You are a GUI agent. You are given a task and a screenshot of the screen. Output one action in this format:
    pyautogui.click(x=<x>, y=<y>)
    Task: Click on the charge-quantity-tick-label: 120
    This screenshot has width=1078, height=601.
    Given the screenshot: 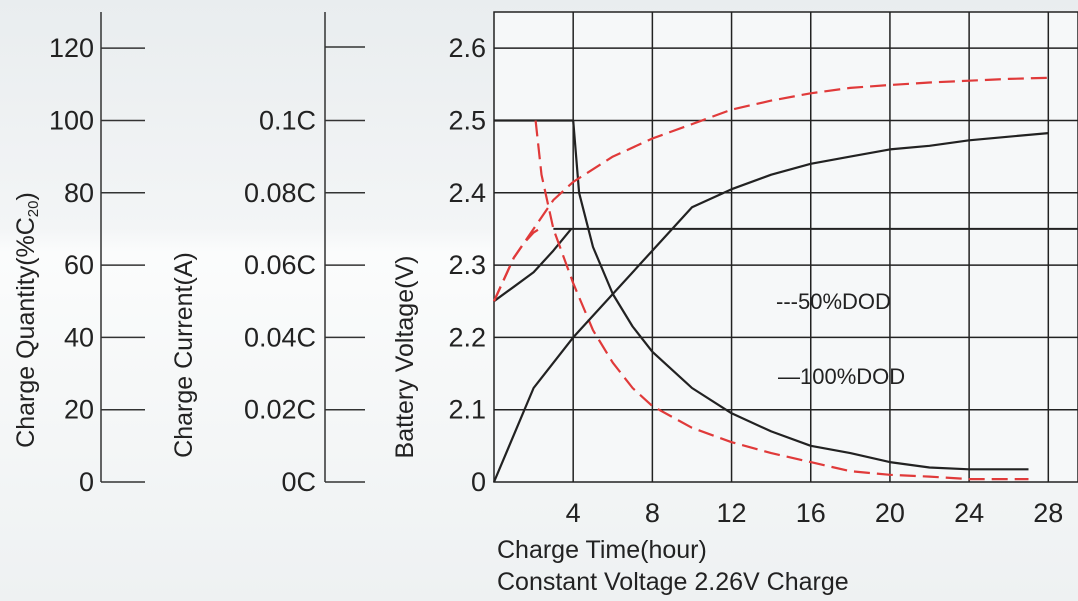 What is the action you would take?
    pyautogui.click(x=71, y=48)
    